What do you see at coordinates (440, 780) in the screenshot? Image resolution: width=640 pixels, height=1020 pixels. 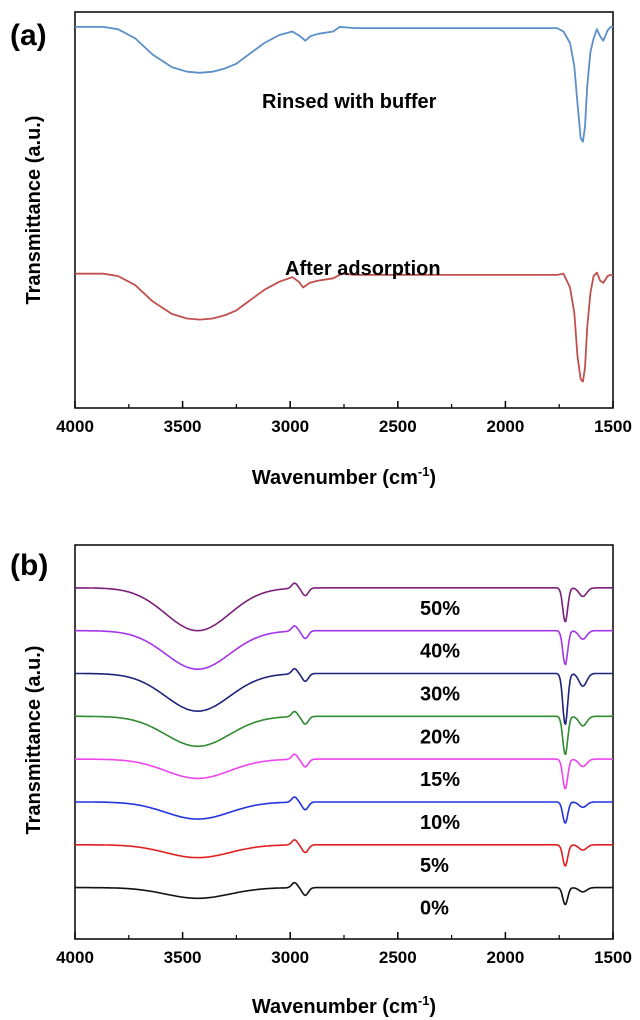 I see `series-label-15pct: 15%` at bounding box center [440, 780].